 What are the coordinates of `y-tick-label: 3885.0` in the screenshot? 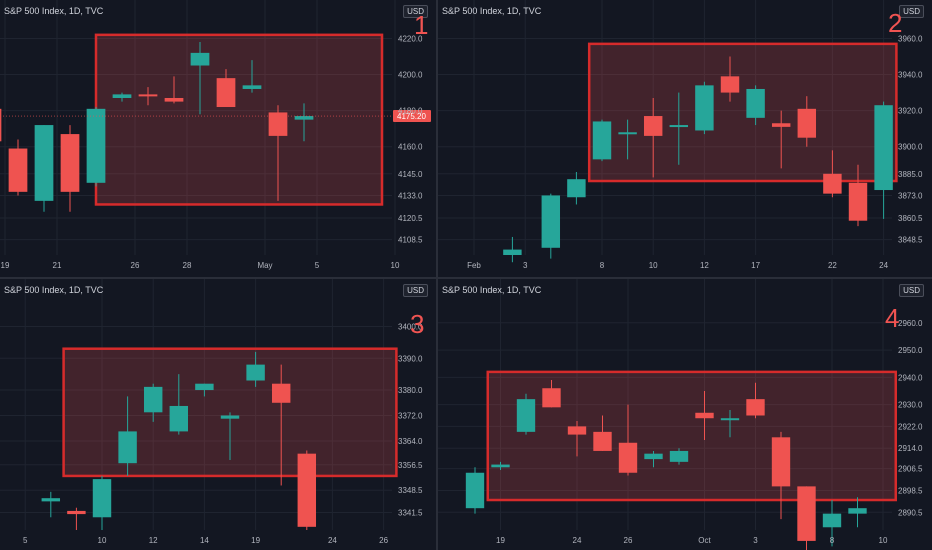 It's located at (910, 174).